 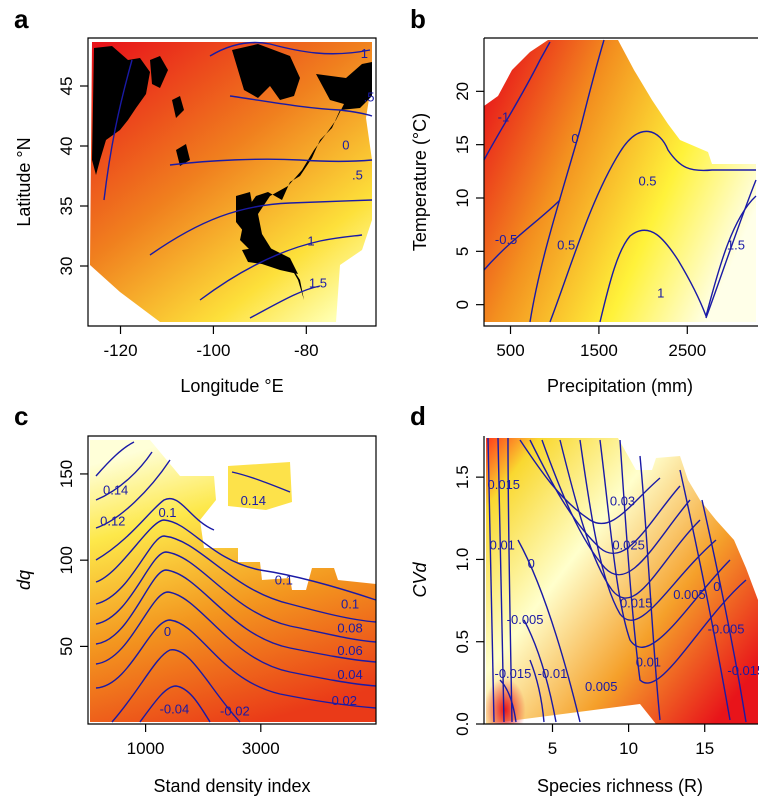 I want to click on contour-label-b: 1, so click(x=660, y=292).